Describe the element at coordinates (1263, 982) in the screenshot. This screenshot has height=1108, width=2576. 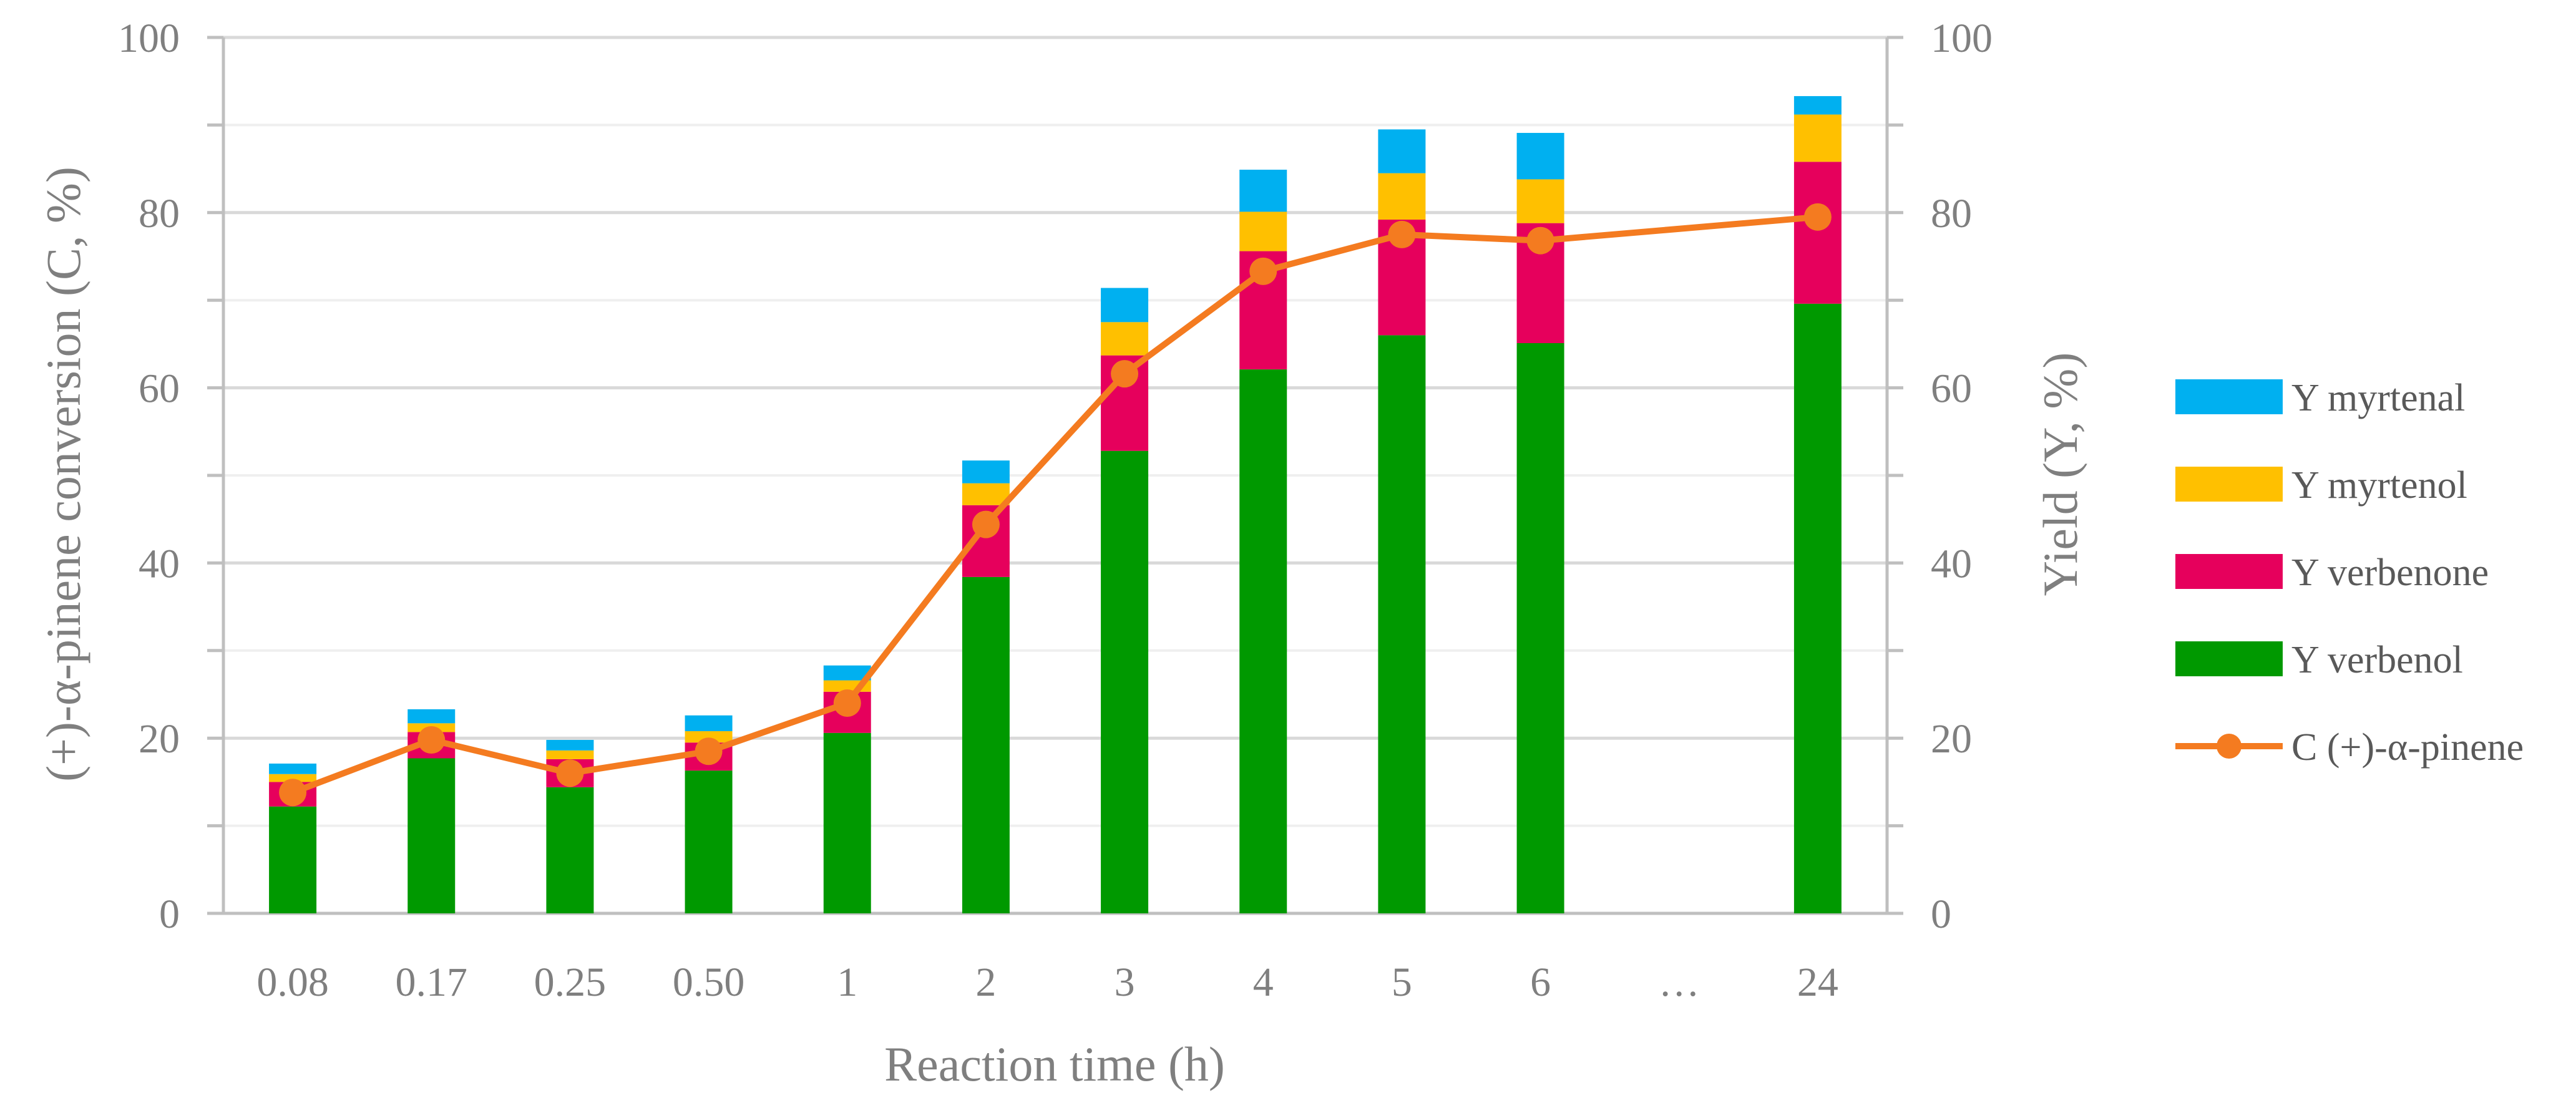
I see `x-tick-label: 4` at that location.